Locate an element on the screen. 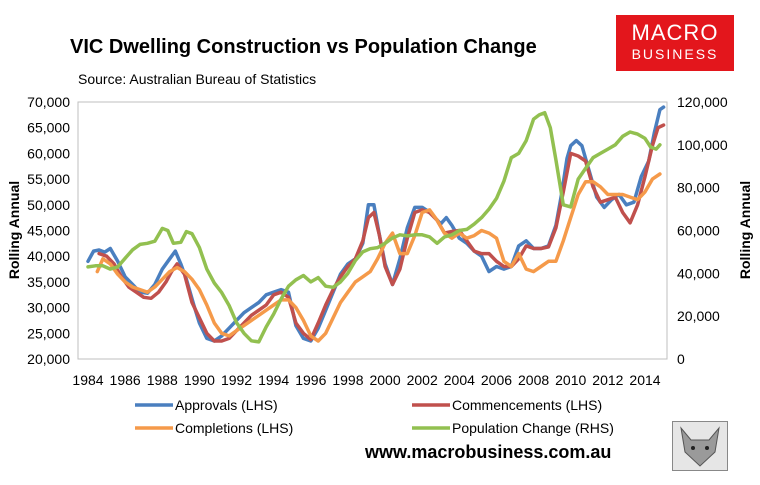 The width and height of the screenshot is (760, 485). right-tick-label: 20,000 is located at coordinates (698, 316).